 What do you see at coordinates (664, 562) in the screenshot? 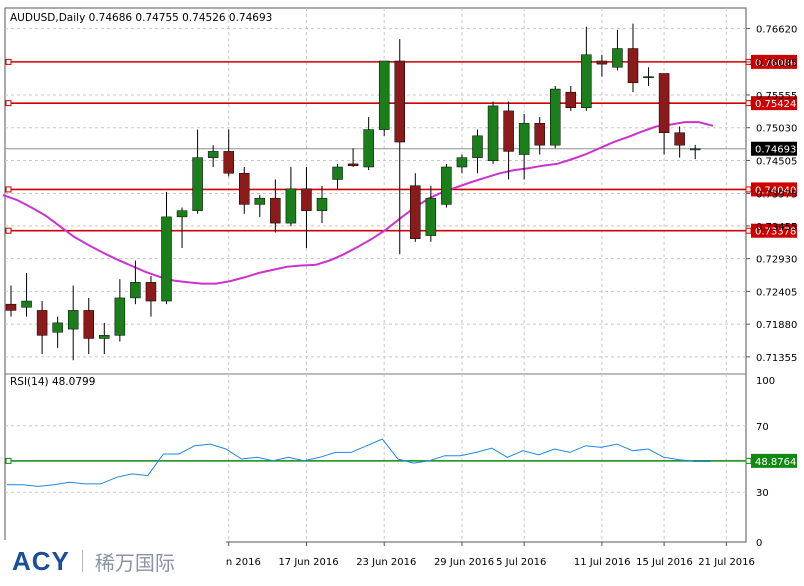
I see `time-tick-label: 15 Jul 2016` at bounding box center [664, 562].